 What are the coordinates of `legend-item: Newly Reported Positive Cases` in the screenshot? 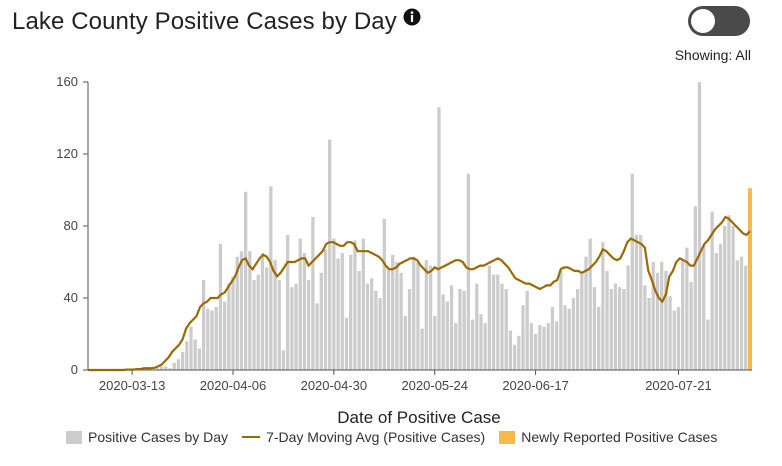 It's located at (608, 437).